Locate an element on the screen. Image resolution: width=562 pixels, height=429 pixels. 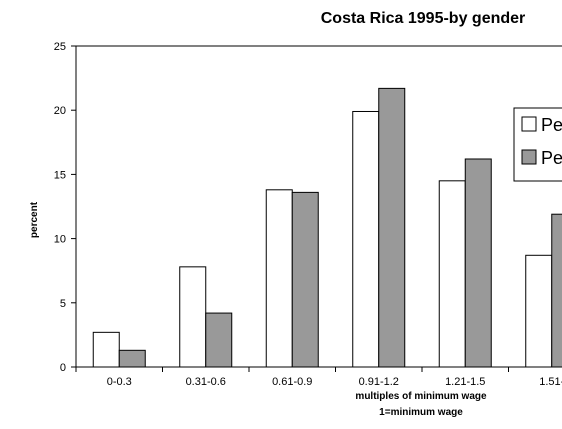
y-tick-label: 10 is located at coordinates (60, 240).